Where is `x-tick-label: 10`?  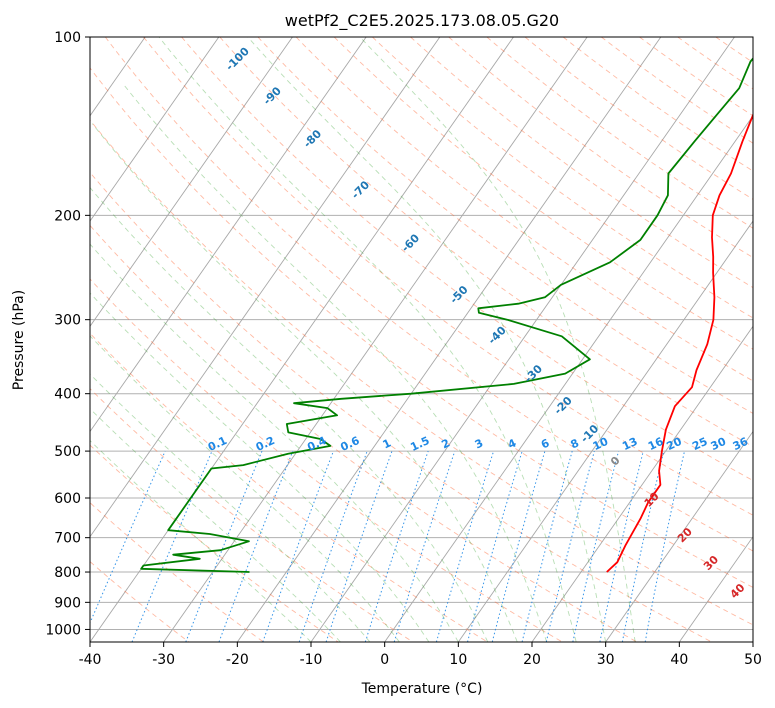 x-tick-label: 10 is located at coordinates (458, 660).